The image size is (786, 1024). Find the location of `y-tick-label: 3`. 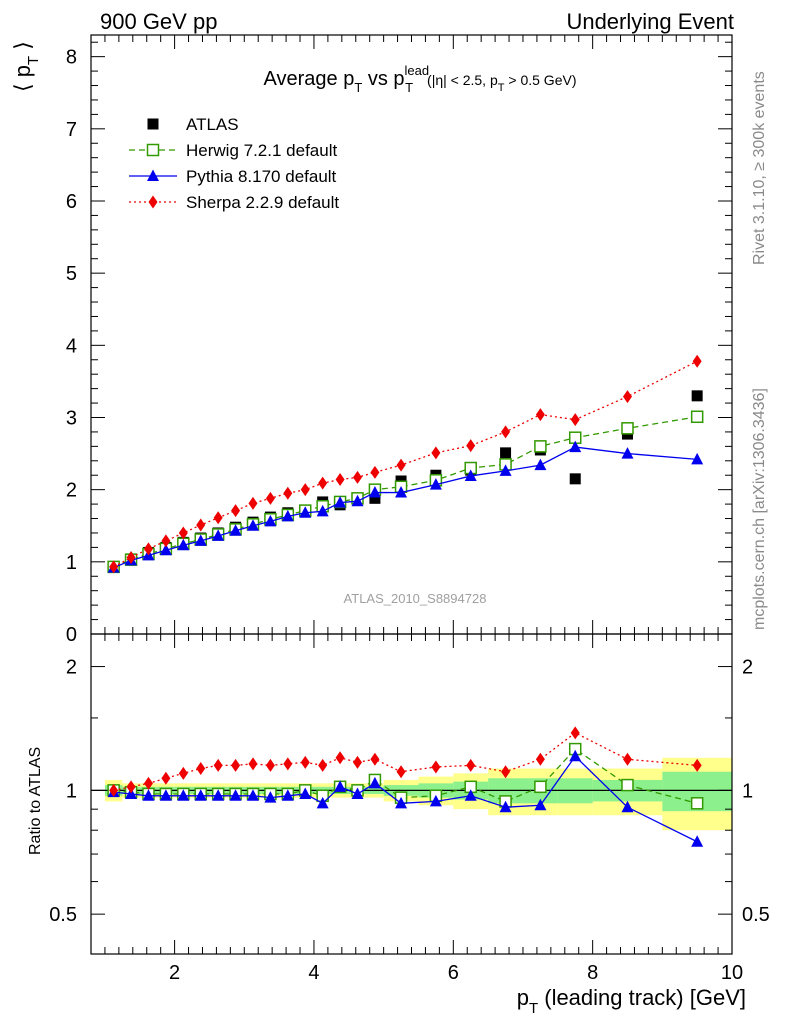

y-tick-label: 3 is located at coordinates (71, 418).